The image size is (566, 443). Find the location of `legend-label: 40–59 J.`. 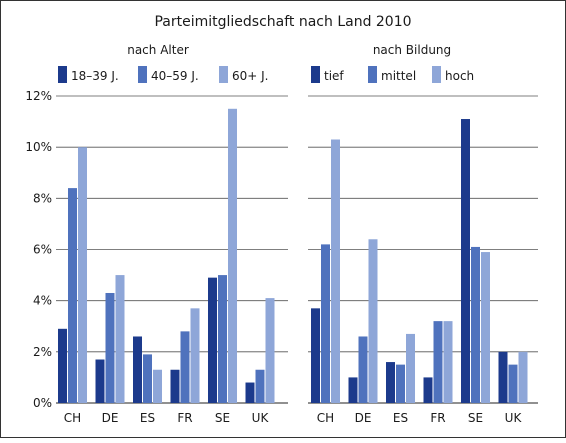

legend-label: 40–59 J. is located at coordinates (175, 76).